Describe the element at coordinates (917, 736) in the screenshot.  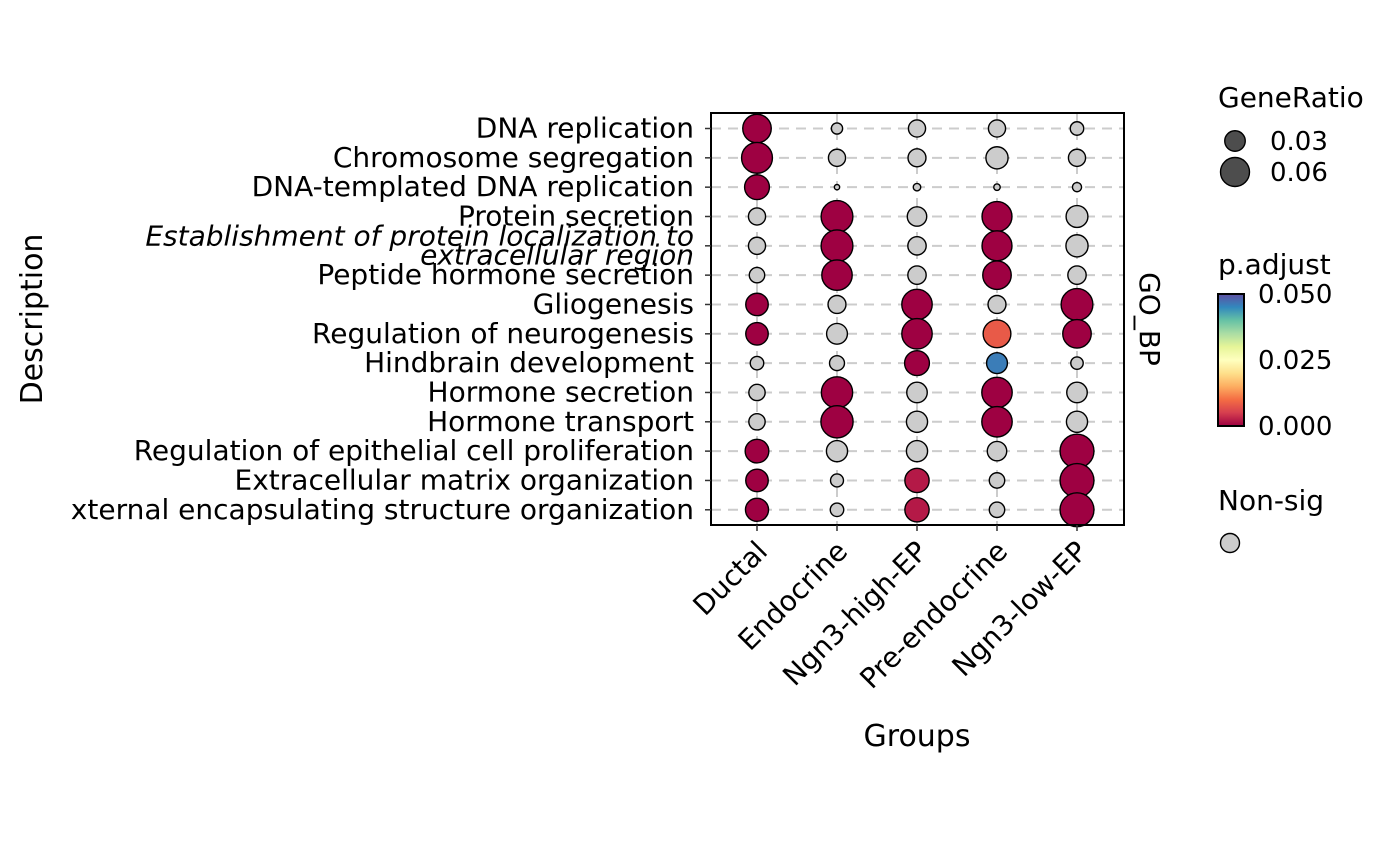
I see `x-axis-title: Groups` at that location.